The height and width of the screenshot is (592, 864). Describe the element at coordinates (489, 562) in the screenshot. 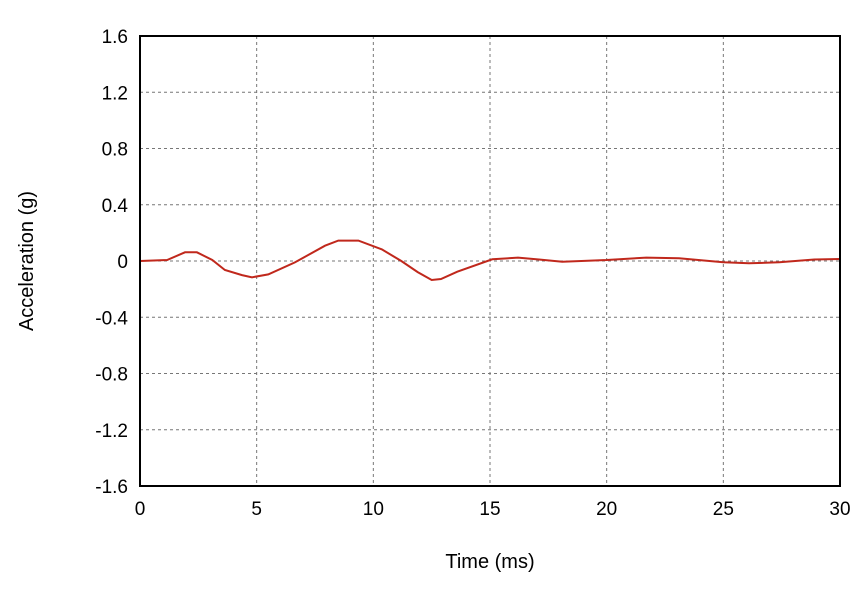

I see `x-axis-label: Time (ms)` at that location.